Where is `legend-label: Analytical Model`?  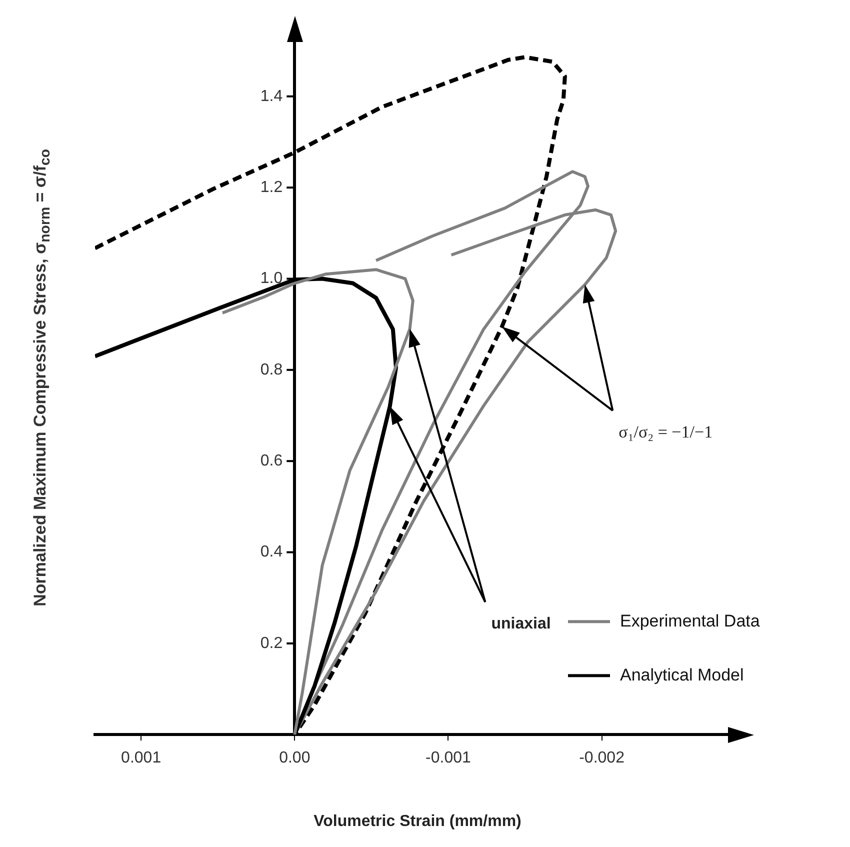
legend-label: Analytical Model is located at coordinates (682, 674).